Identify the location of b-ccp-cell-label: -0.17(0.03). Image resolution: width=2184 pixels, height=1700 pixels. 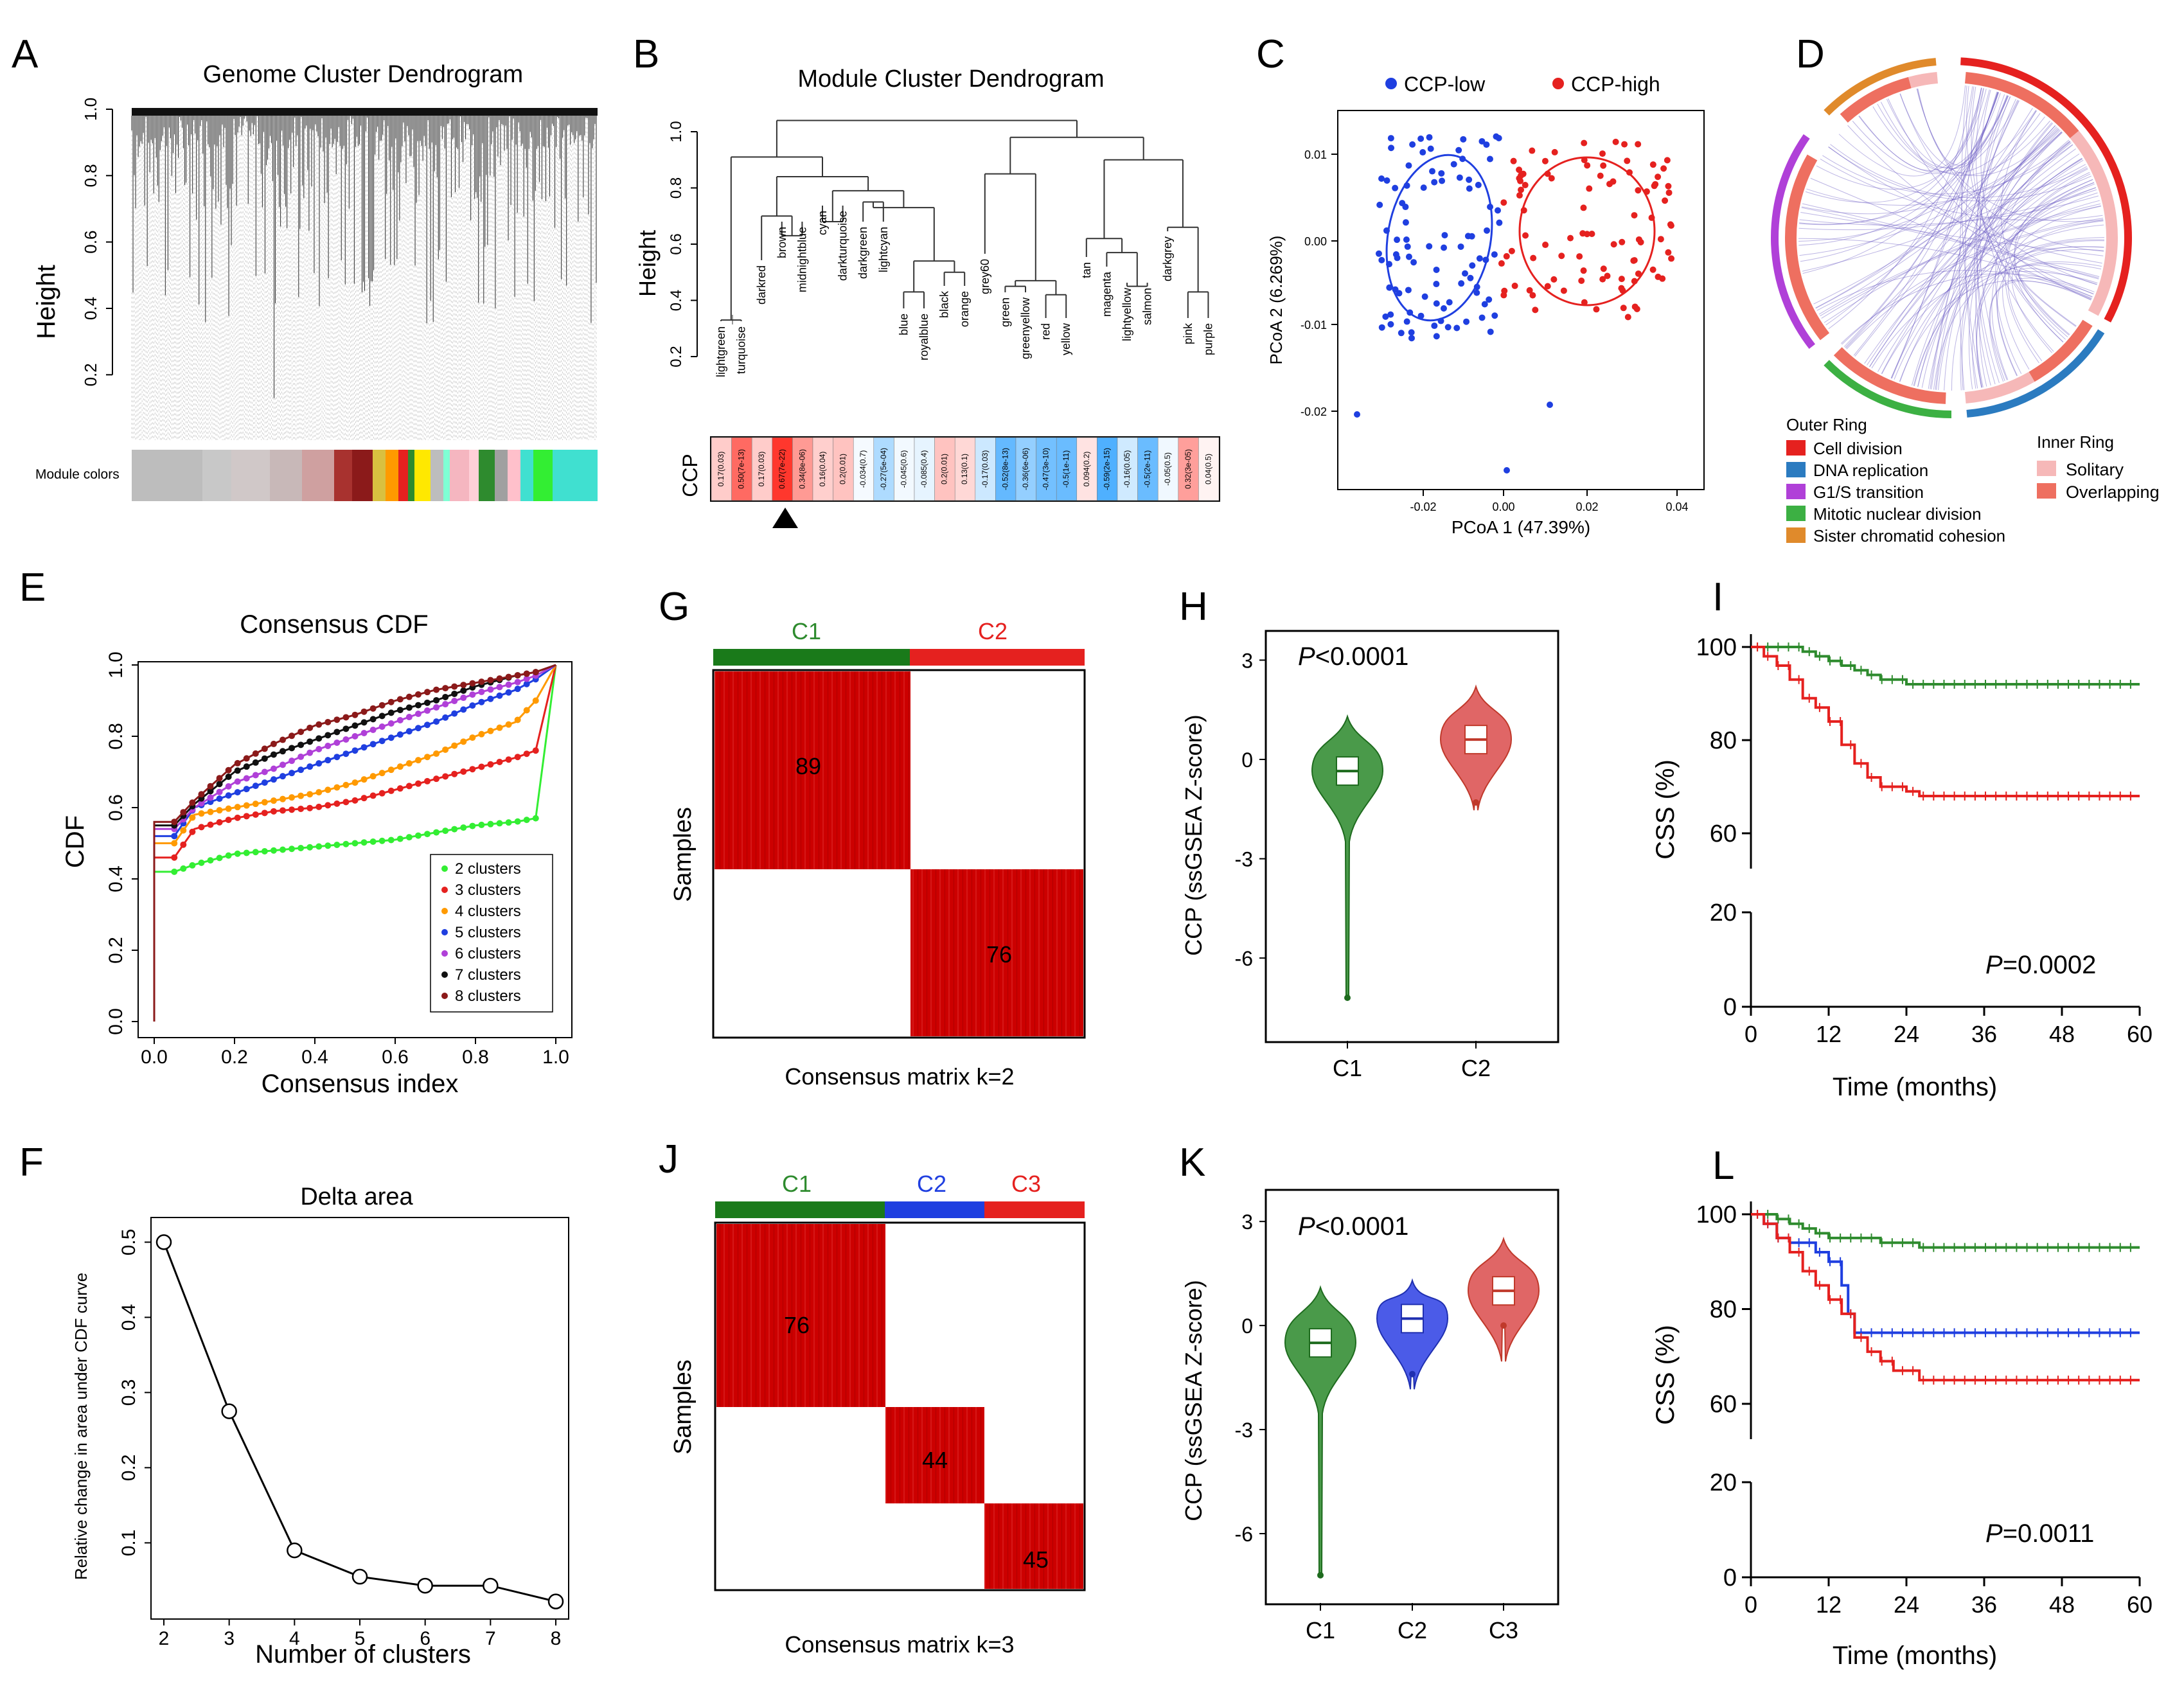
(985, 469).